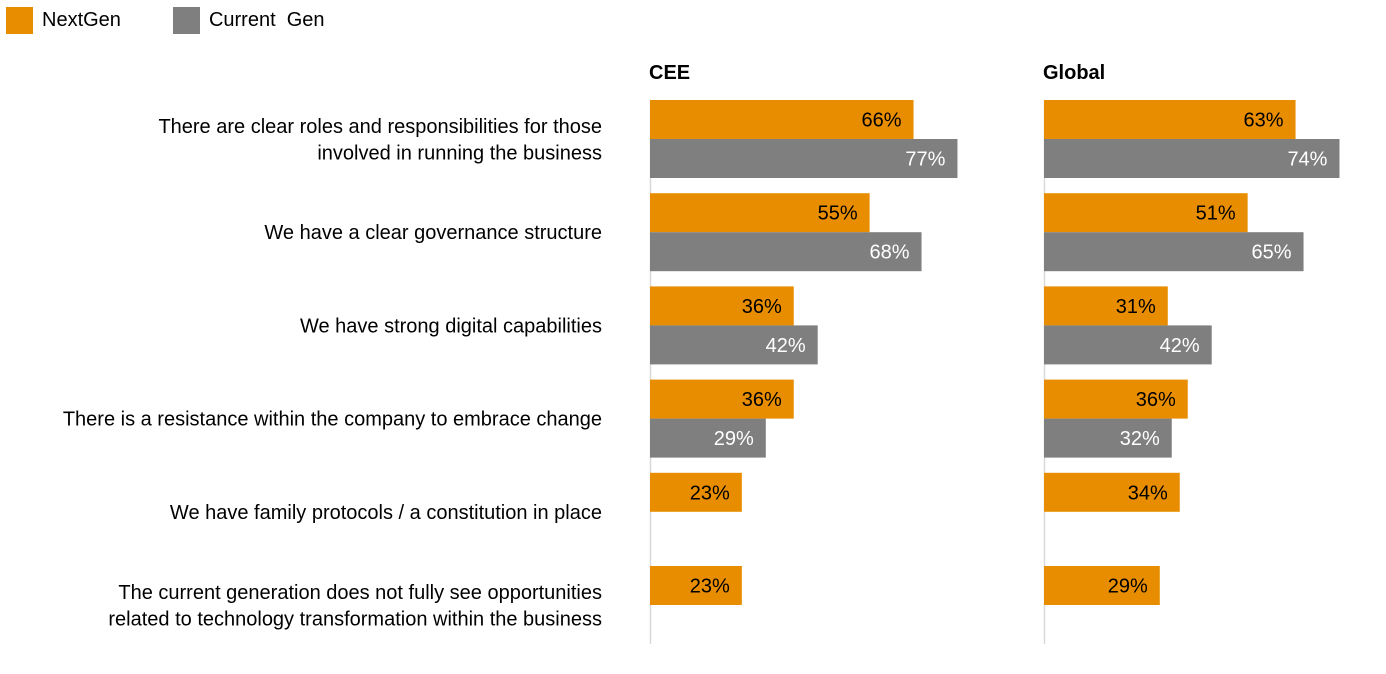  What do you see at coordinates (882, 121) in the screenshot?
I see `data-label: 66%` at bounding box center [882, 121].